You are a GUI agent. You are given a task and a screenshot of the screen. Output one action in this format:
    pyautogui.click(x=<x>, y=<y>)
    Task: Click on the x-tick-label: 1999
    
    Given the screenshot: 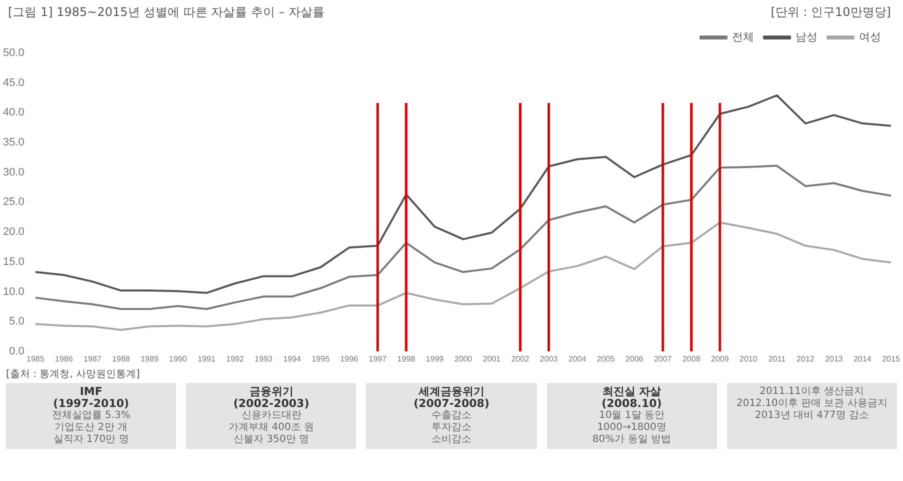 What is the action you would take?
    pyautogui.click(x=435, y=359)
    